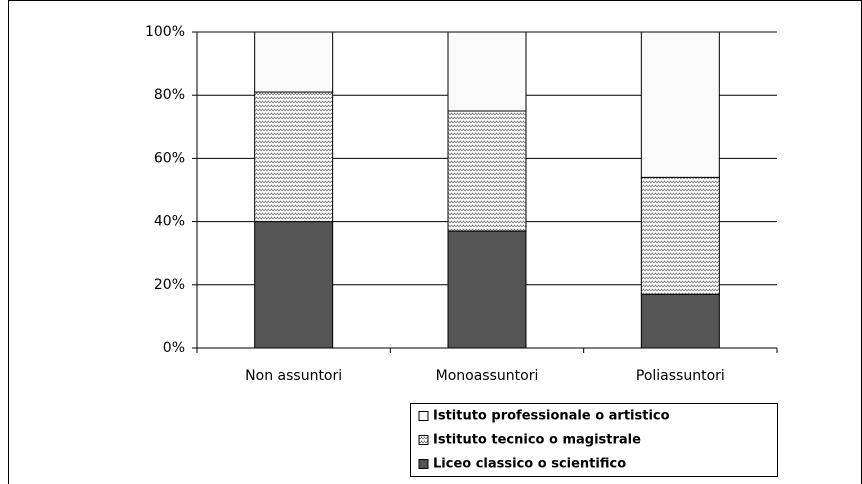 Image resolution: width=862 pixels, height=484 pixels. I want to click on legend-box, so click(594, 440).